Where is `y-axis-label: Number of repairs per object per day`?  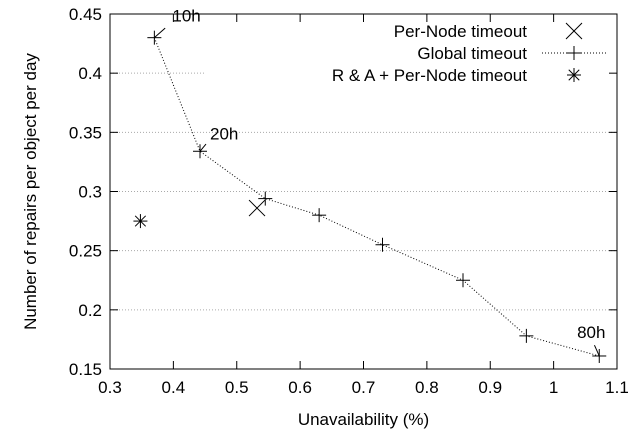
y-axis-label: Number of repairs per object per day is located at coordinates (30, 191).